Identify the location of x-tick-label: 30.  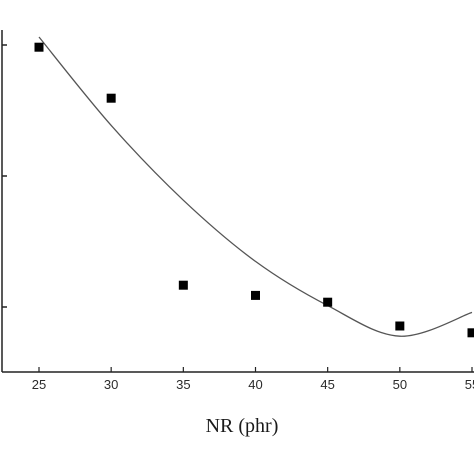
(111, 384).